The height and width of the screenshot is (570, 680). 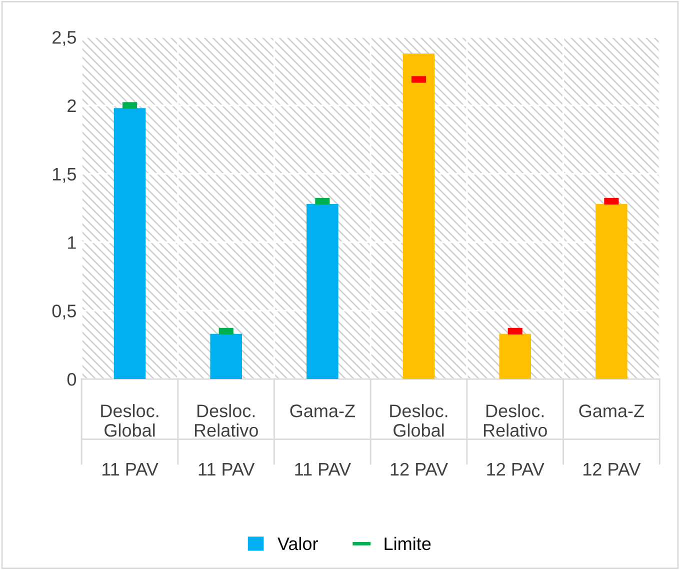 I want to click on category-label: Desloc. Relativo 12 PAV, so click(x=515, y=440).